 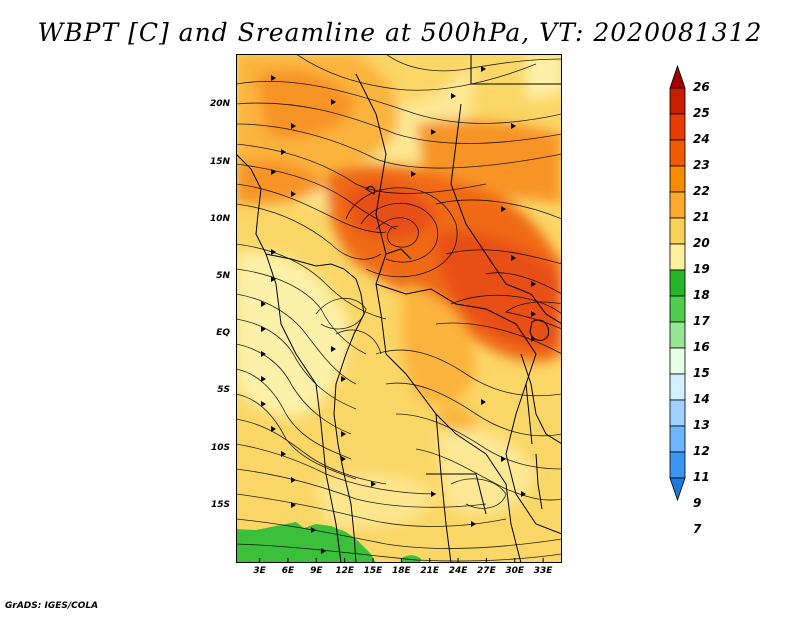 I want to click on colorbar-level-label: 24, so click(x=701, y=139).